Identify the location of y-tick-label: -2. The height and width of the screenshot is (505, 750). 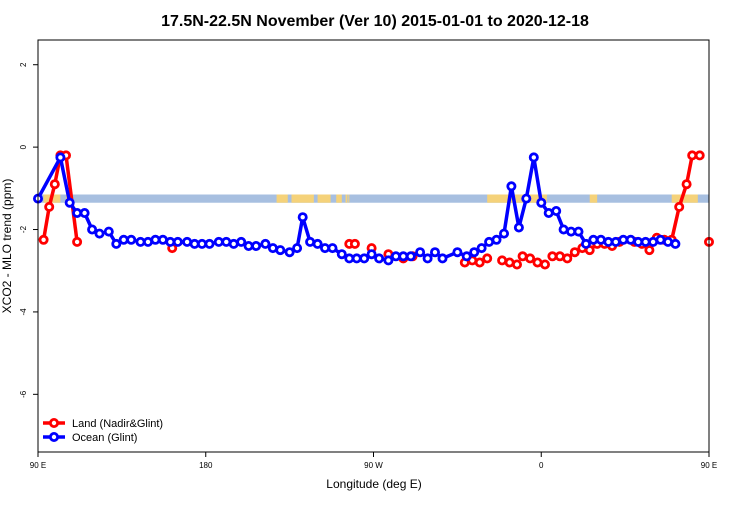
(23, 229).